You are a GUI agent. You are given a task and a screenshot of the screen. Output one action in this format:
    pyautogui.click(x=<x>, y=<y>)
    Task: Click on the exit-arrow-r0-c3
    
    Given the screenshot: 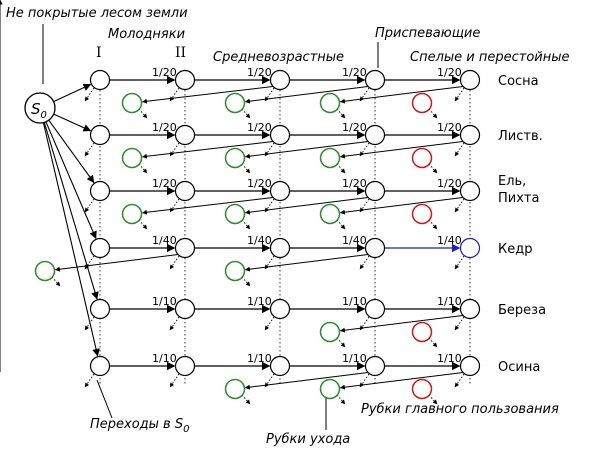 What is the action you would take?
    pyautogui.click(x=364, y=94)
    